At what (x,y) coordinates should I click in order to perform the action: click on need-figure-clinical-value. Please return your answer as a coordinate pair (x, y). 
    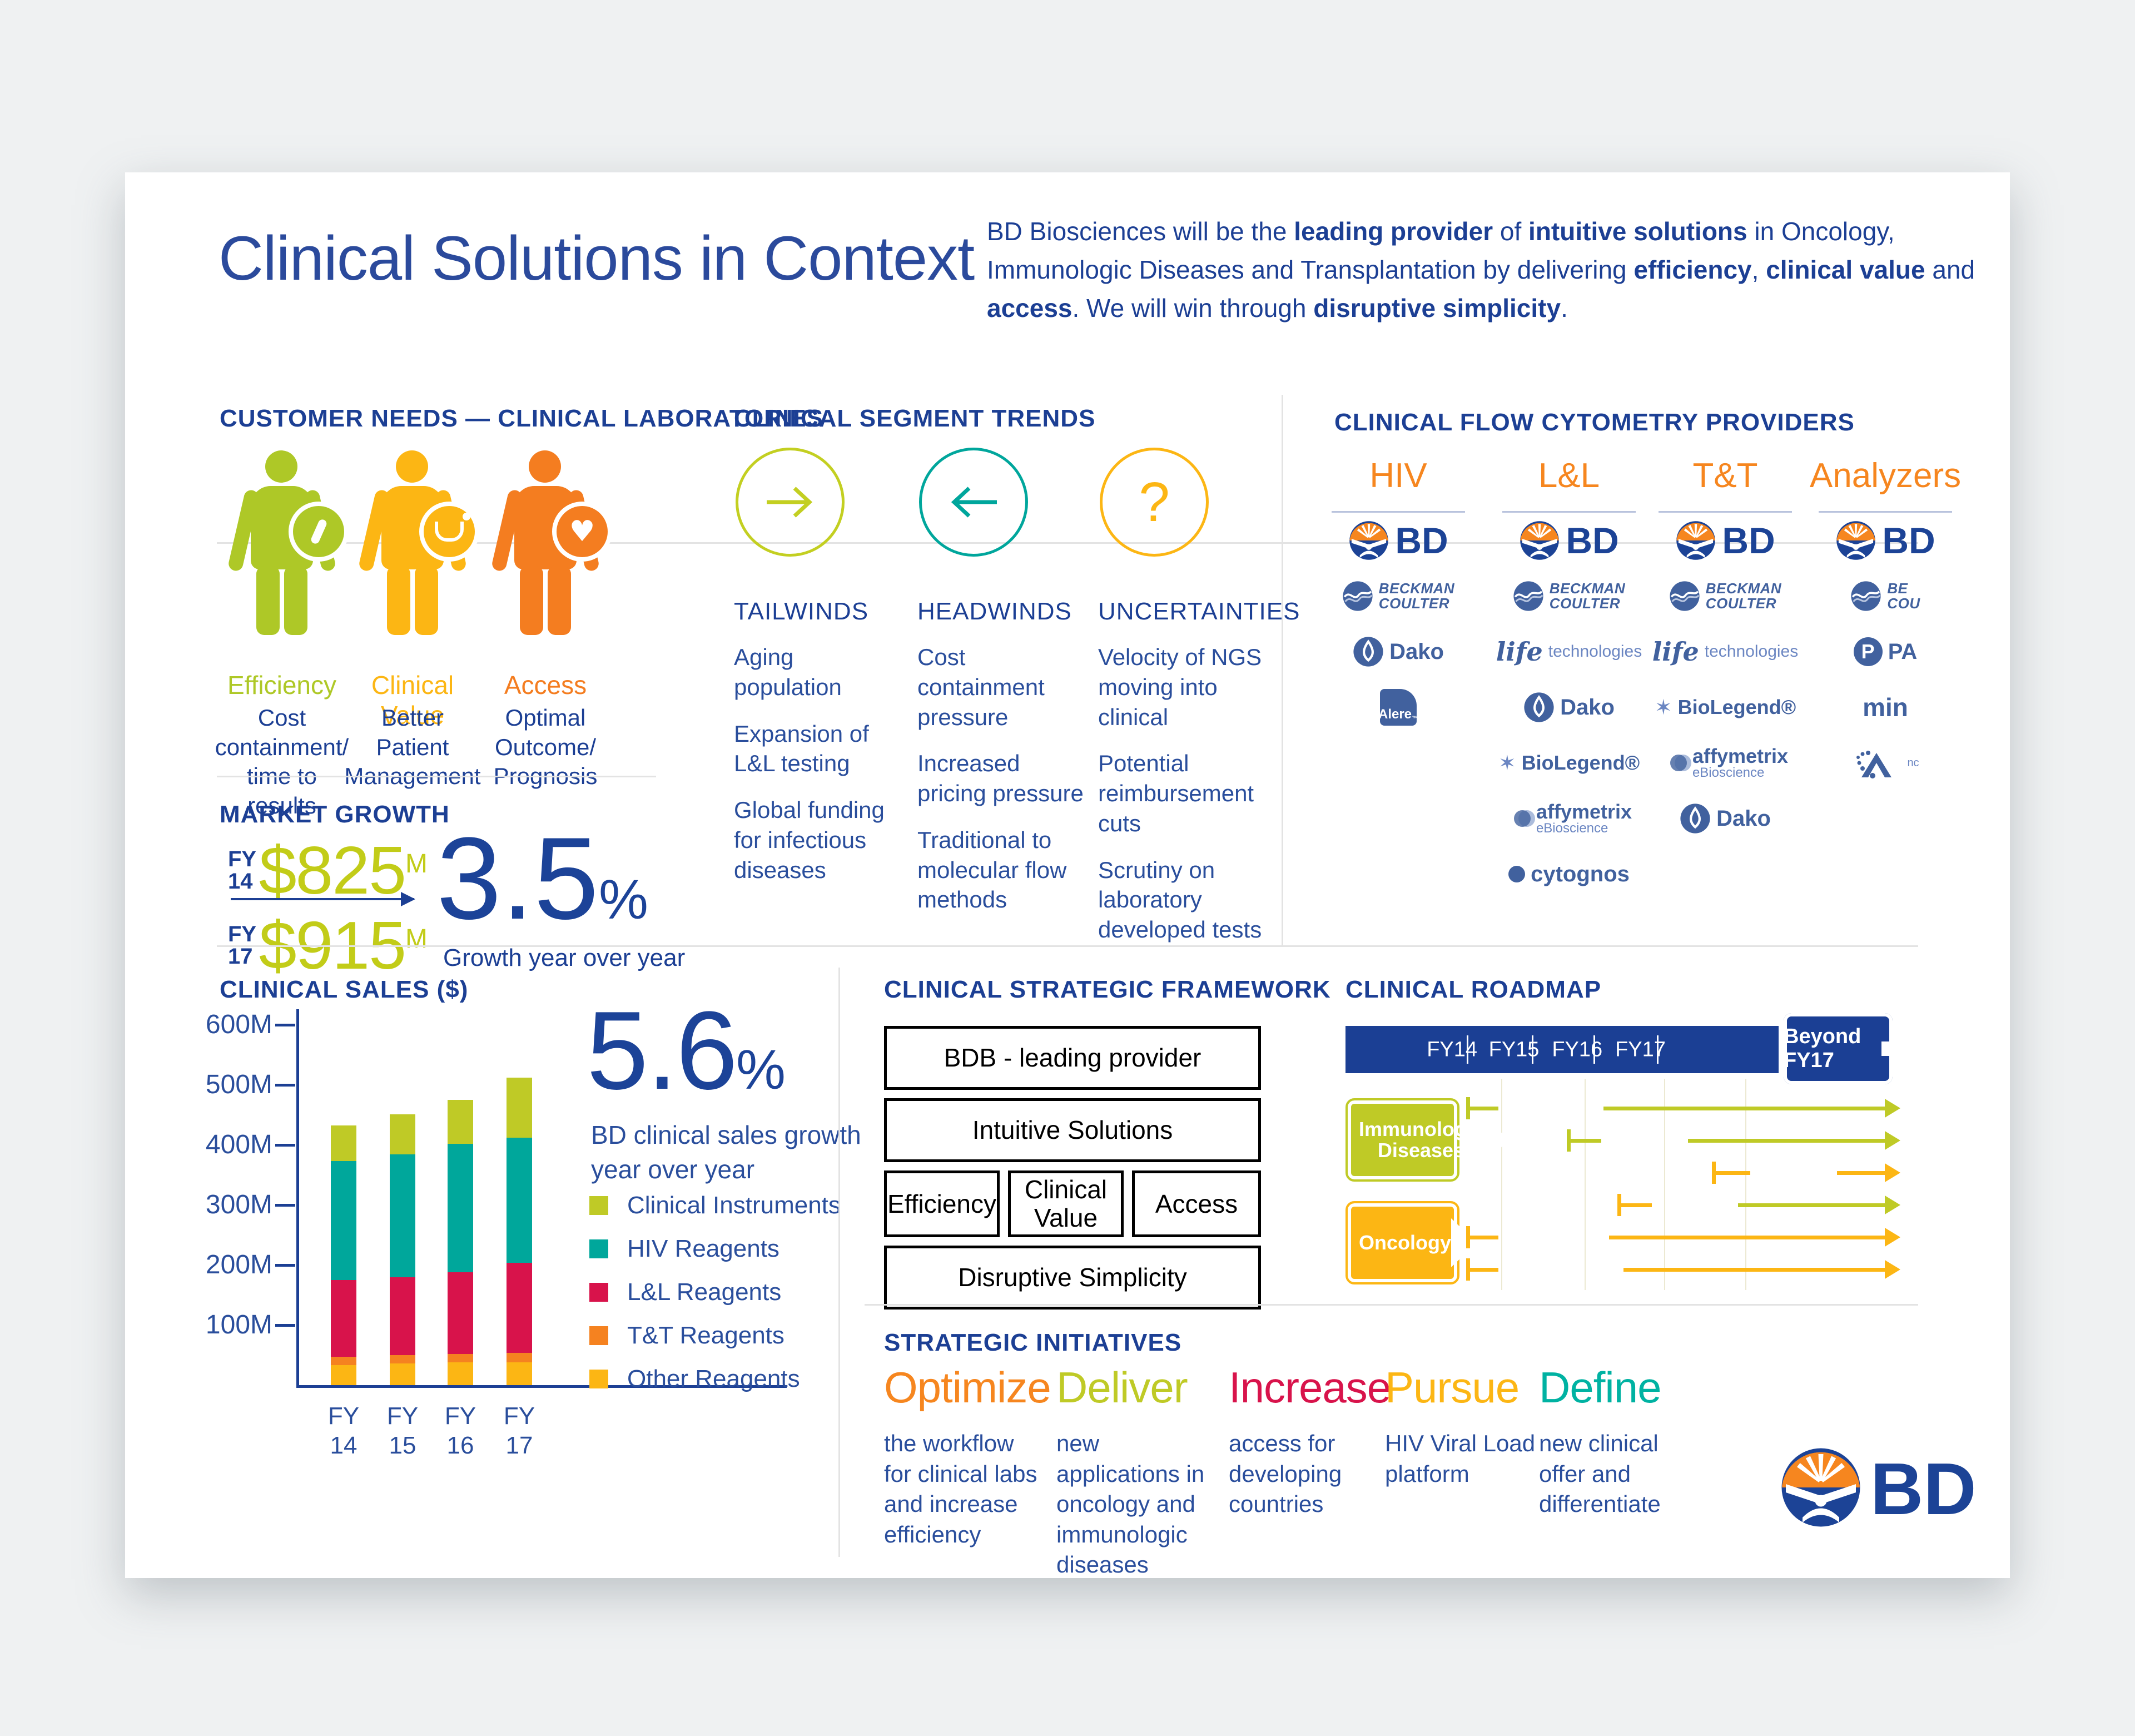
    Looking at the image, I should click on (418, 550).